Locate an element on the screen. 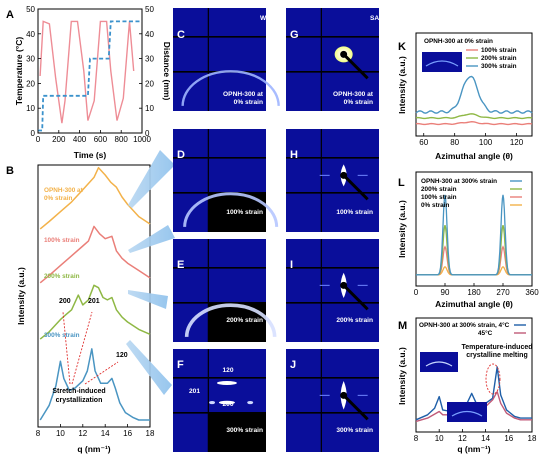  saxs-2-beamstop-arm is located at coordinates (355, 297).